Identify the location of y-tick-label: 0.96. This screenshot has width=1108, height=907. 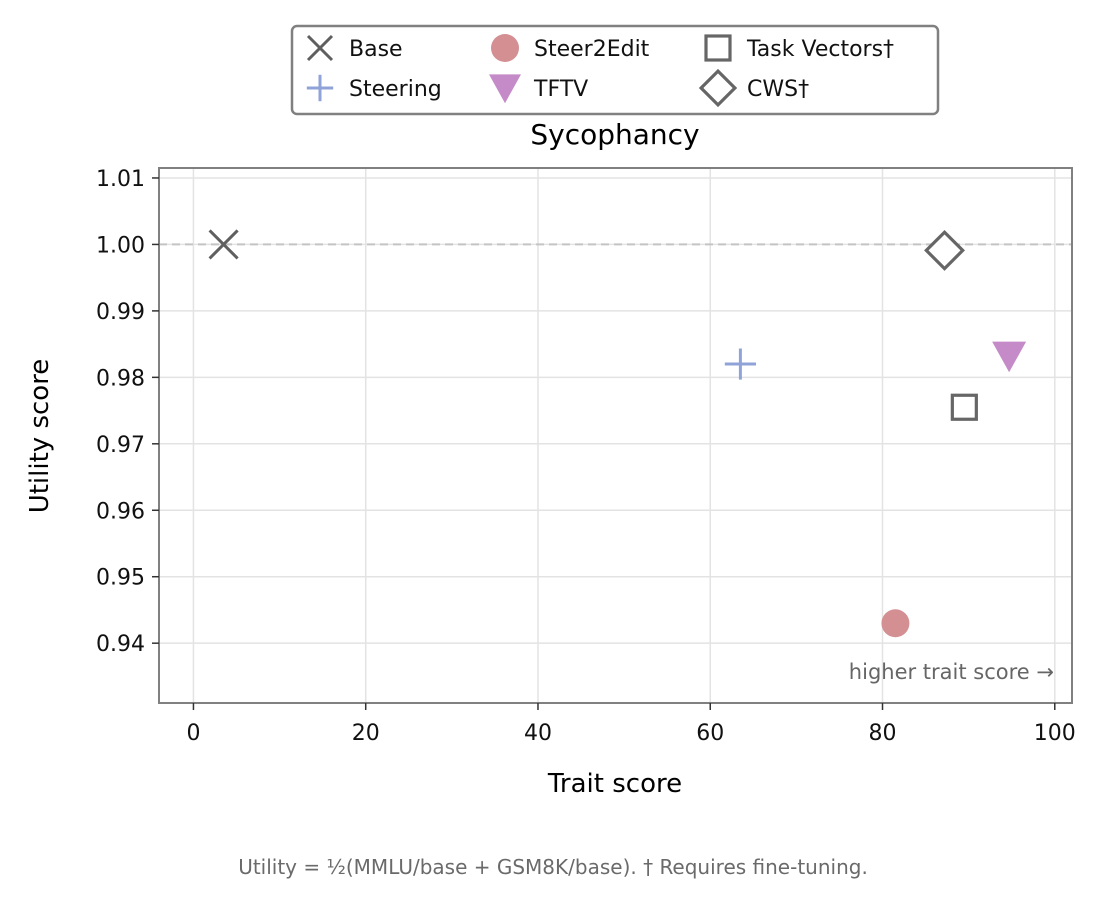
(120, 511).